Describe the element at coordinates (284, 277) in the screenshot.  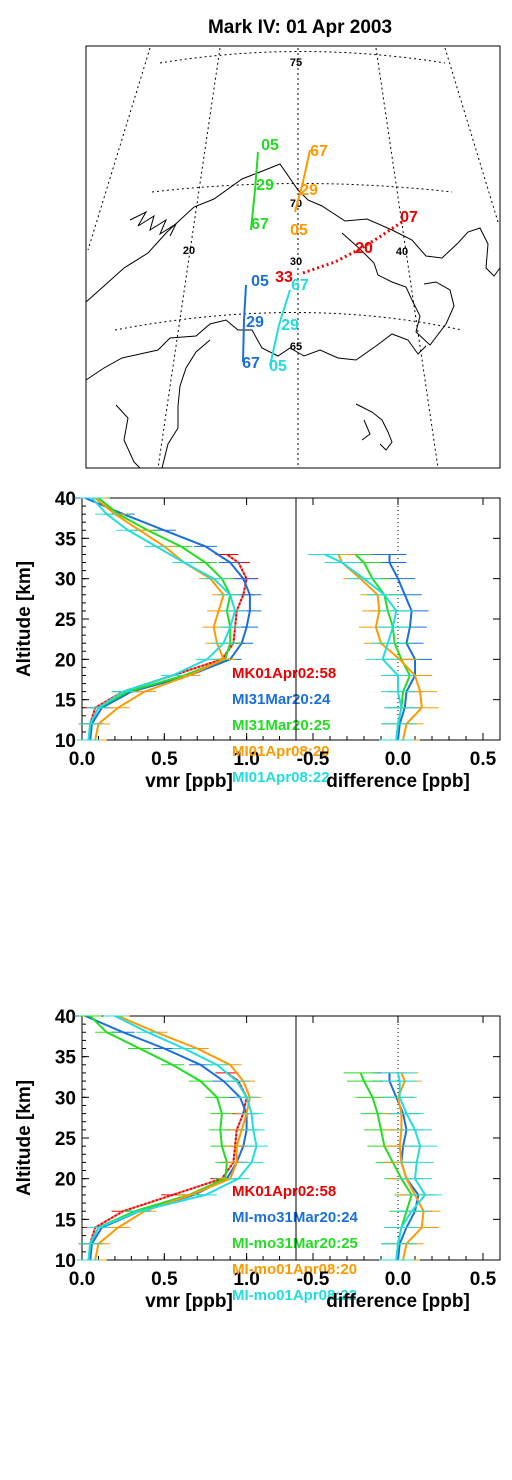
I see `map-track-label: 33` at that location.